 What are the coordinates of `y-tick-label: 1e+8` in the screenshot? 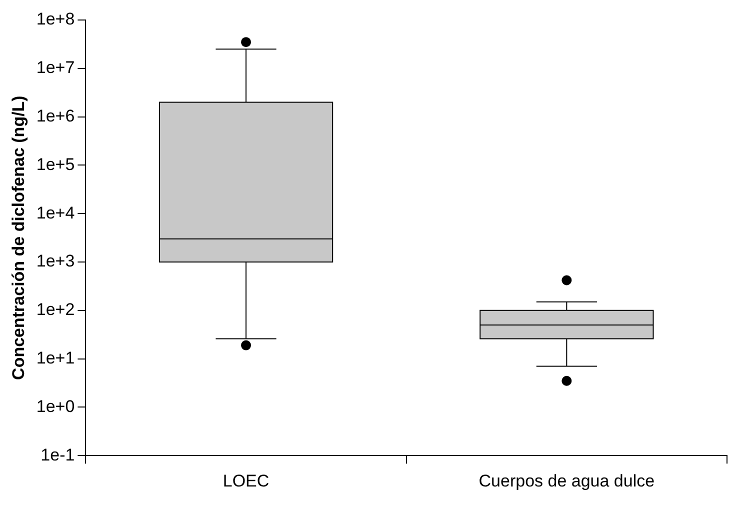 It's located at (55, 19).